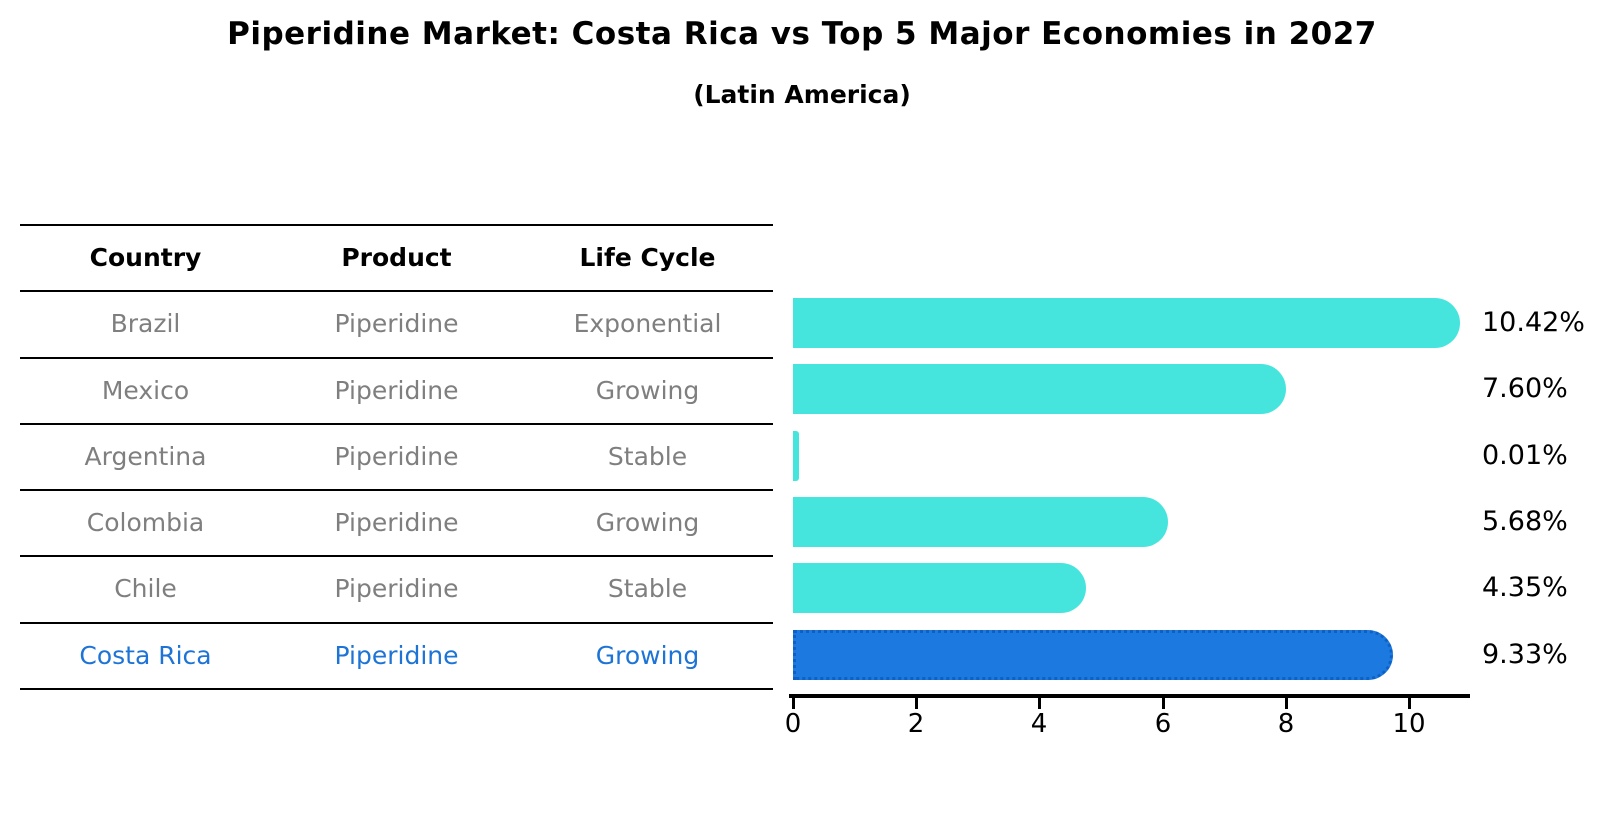  What do you see at coordinates (1039, 724) in the screenshot?
I see `x-axis-tick-label: 4` at bounding box center [1039, 724].